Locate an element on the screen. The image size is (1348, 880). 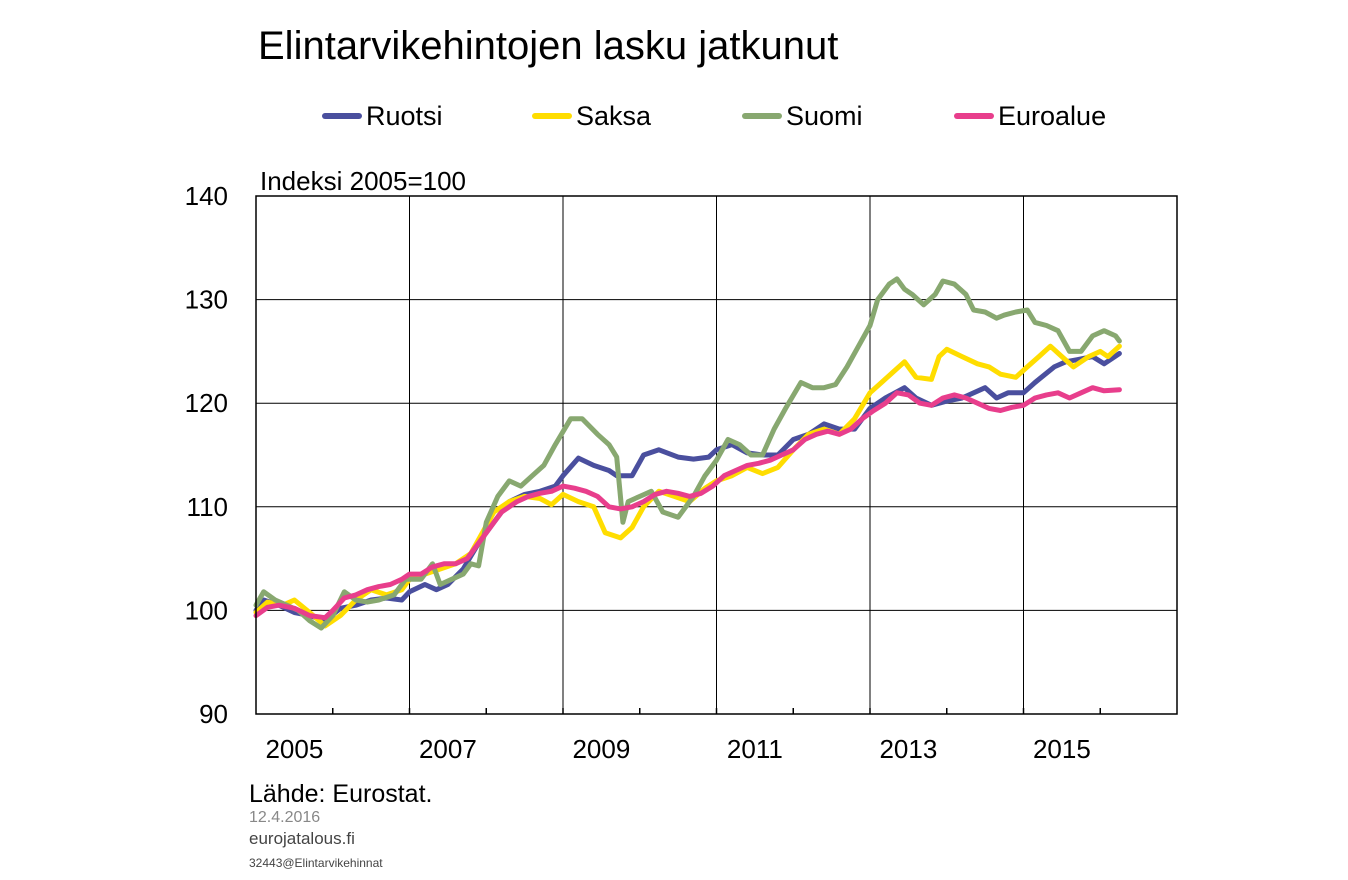
legend-item-suomi: Suomi is located at coordinates (802, 116).